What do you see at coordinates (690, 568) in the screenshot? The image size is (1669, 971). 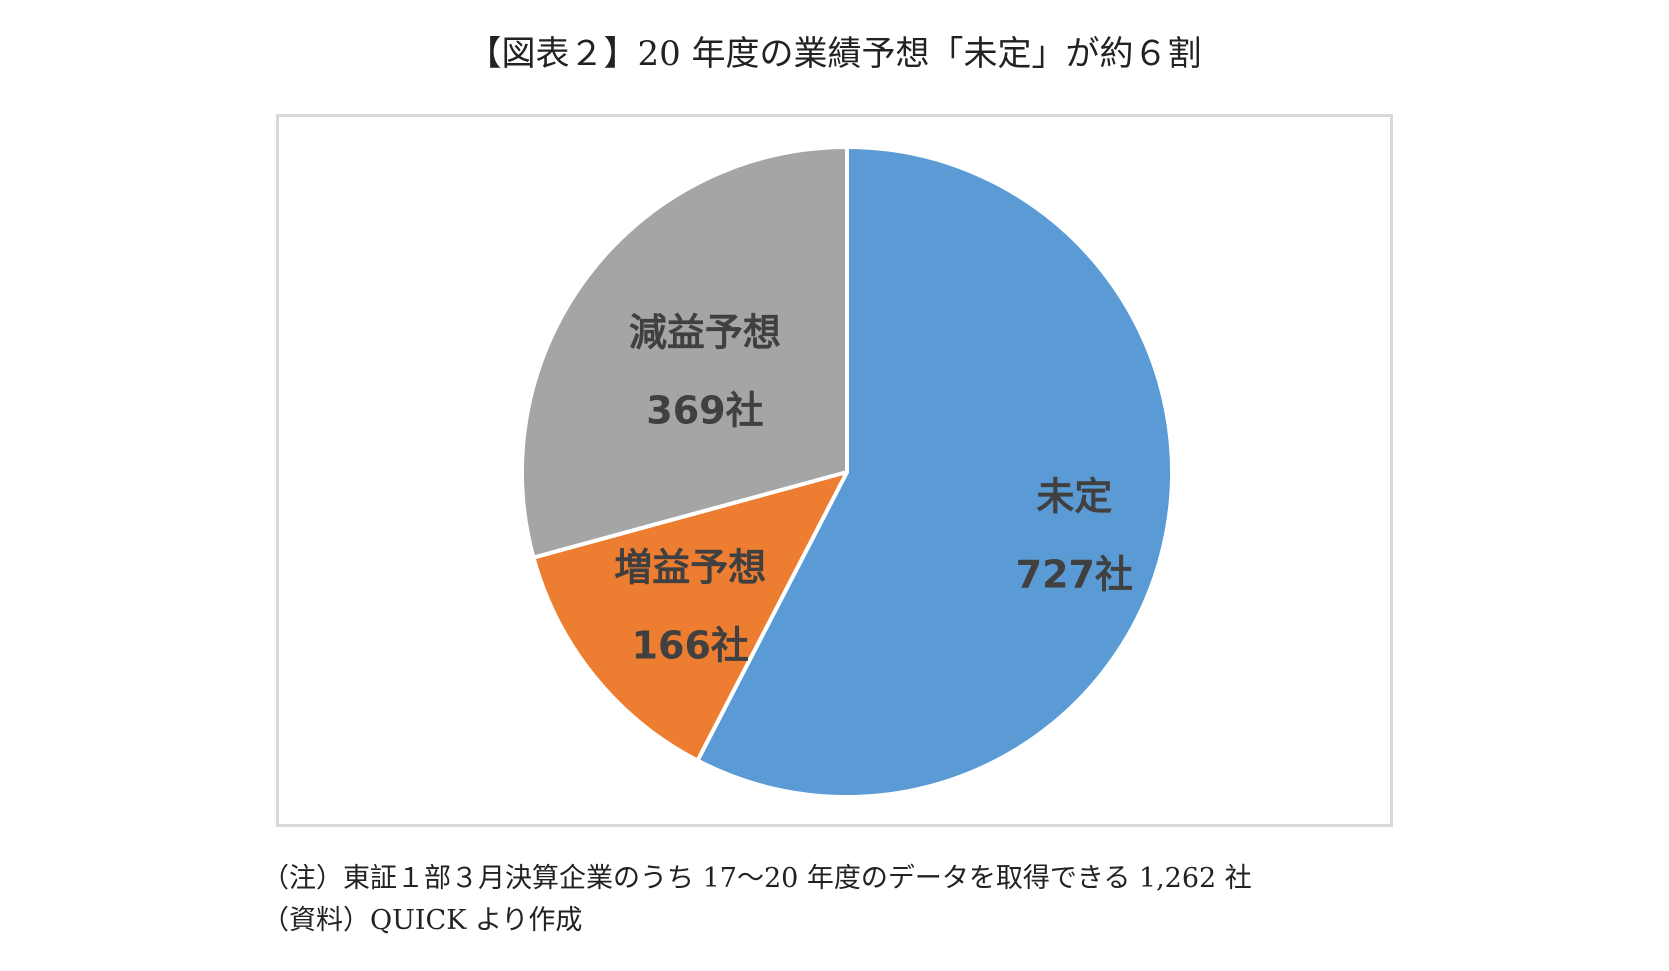 I see `slice-name-label: 増益予想` at bounding box center [690, 568].